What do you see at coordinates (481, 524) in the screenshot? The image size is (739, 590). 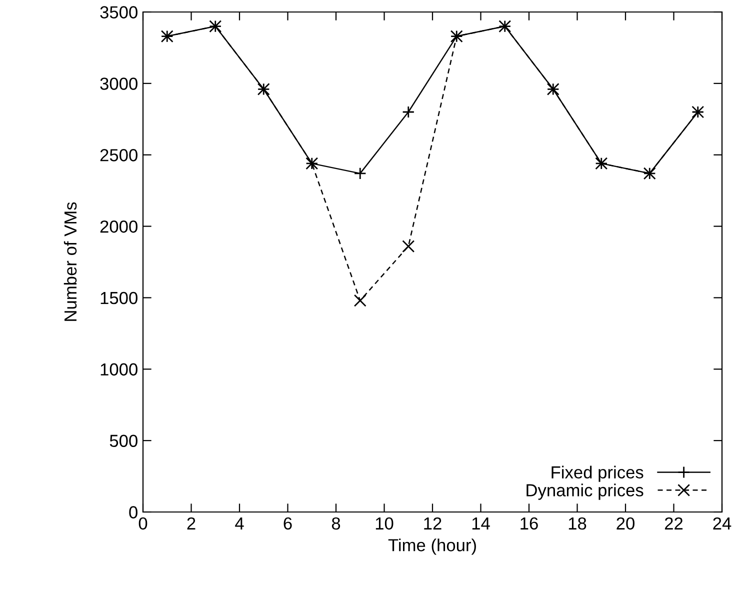 I see `x-tick-label: 14` at bounding box center [481, 524].